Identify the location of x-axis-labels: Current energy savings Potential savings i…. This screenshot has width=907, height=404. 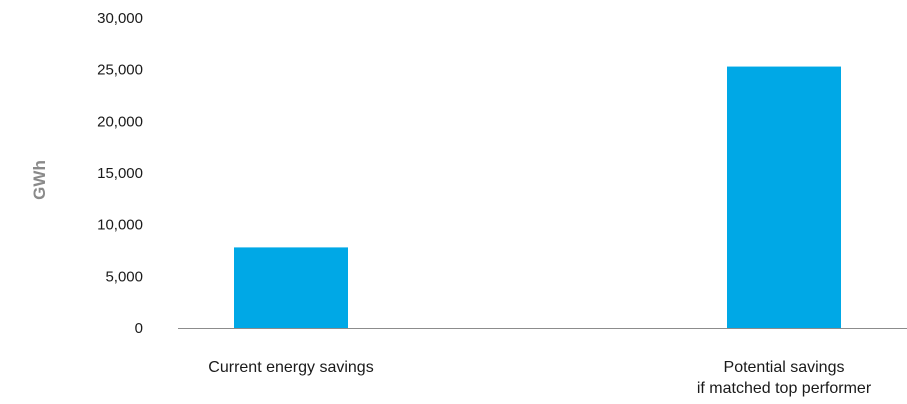
(540, 378).